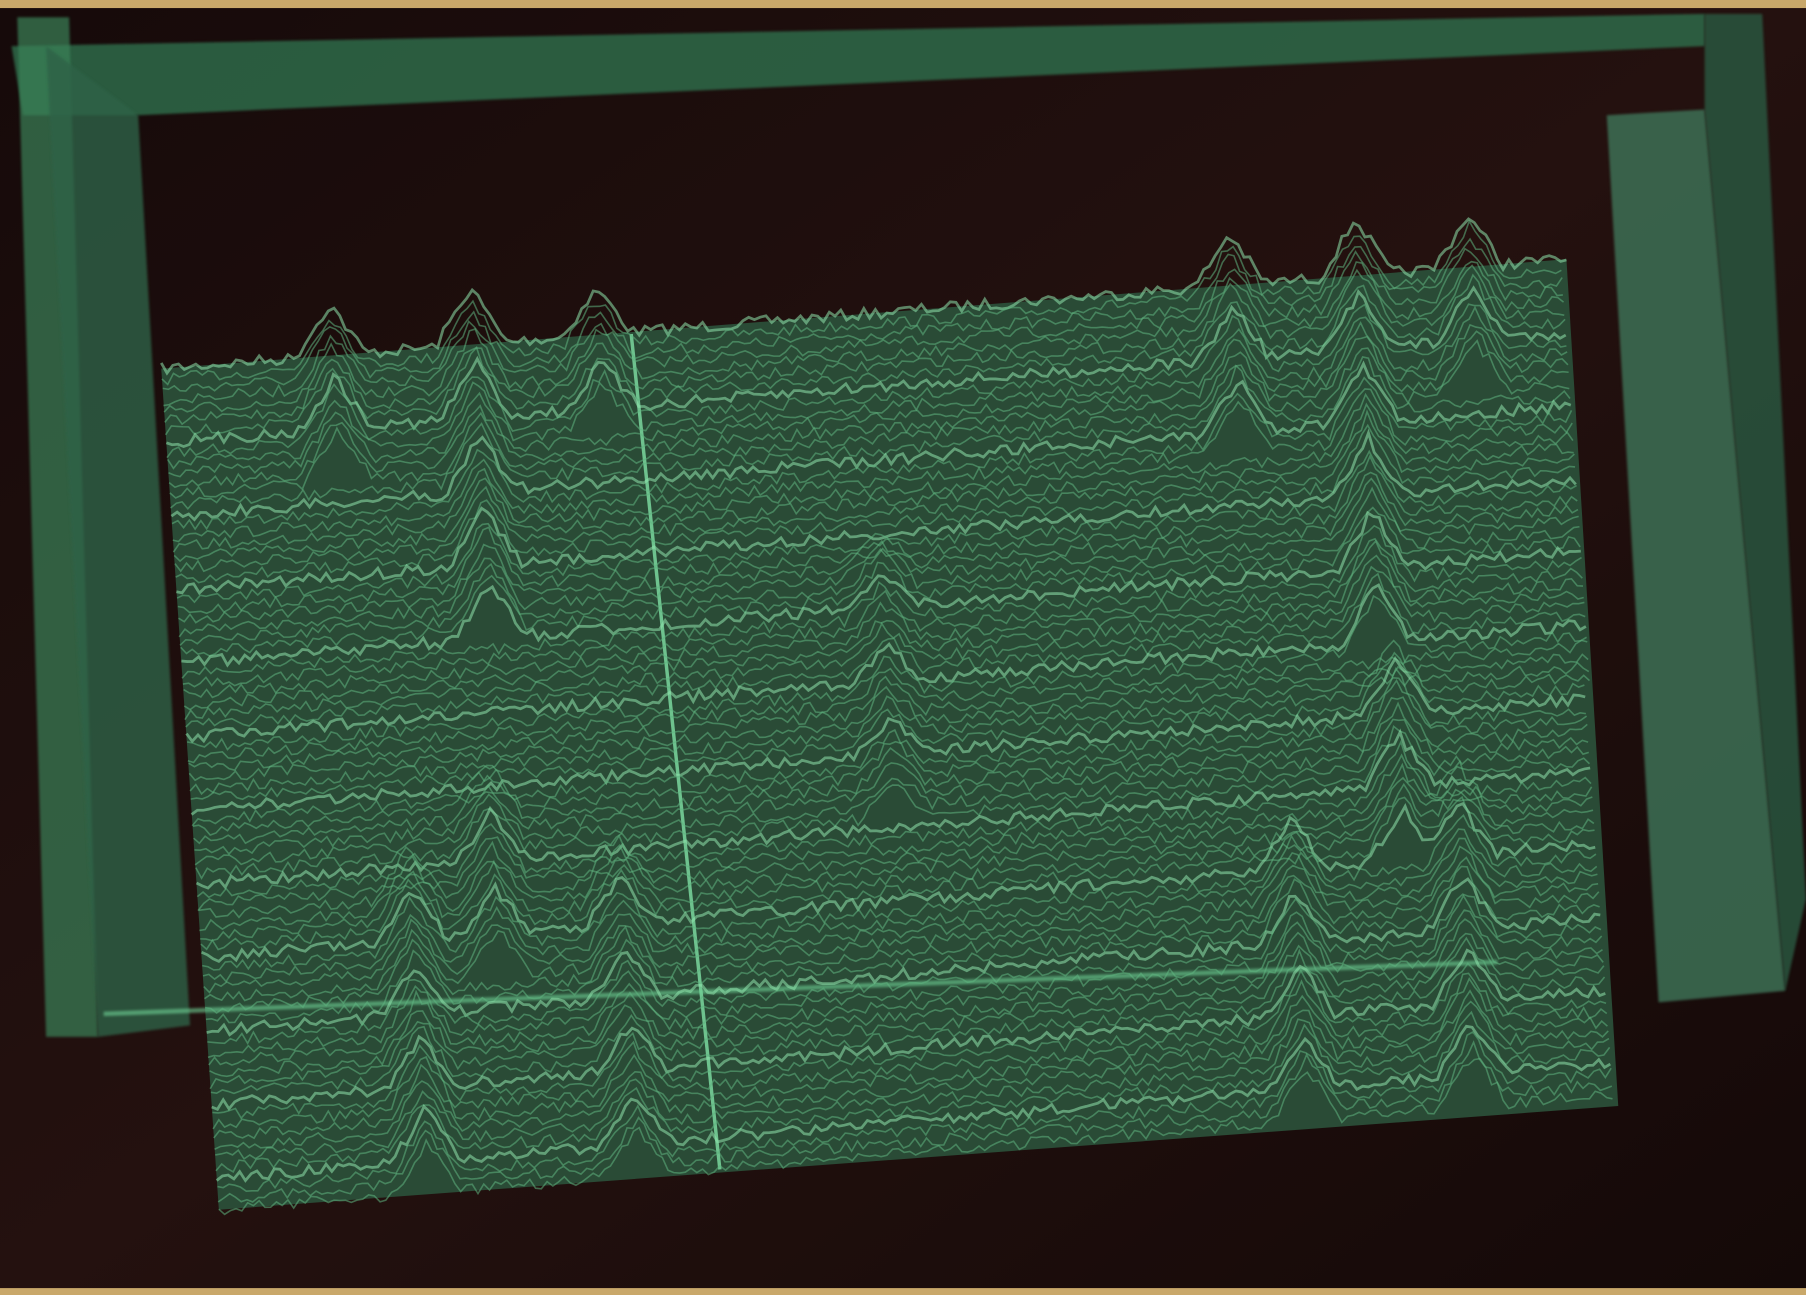 The image size is (1806, 1295). What do you see at coordinates (118, 541) in the screenshot?
I see `left-frame-panel` at bounding box center [118, 541].